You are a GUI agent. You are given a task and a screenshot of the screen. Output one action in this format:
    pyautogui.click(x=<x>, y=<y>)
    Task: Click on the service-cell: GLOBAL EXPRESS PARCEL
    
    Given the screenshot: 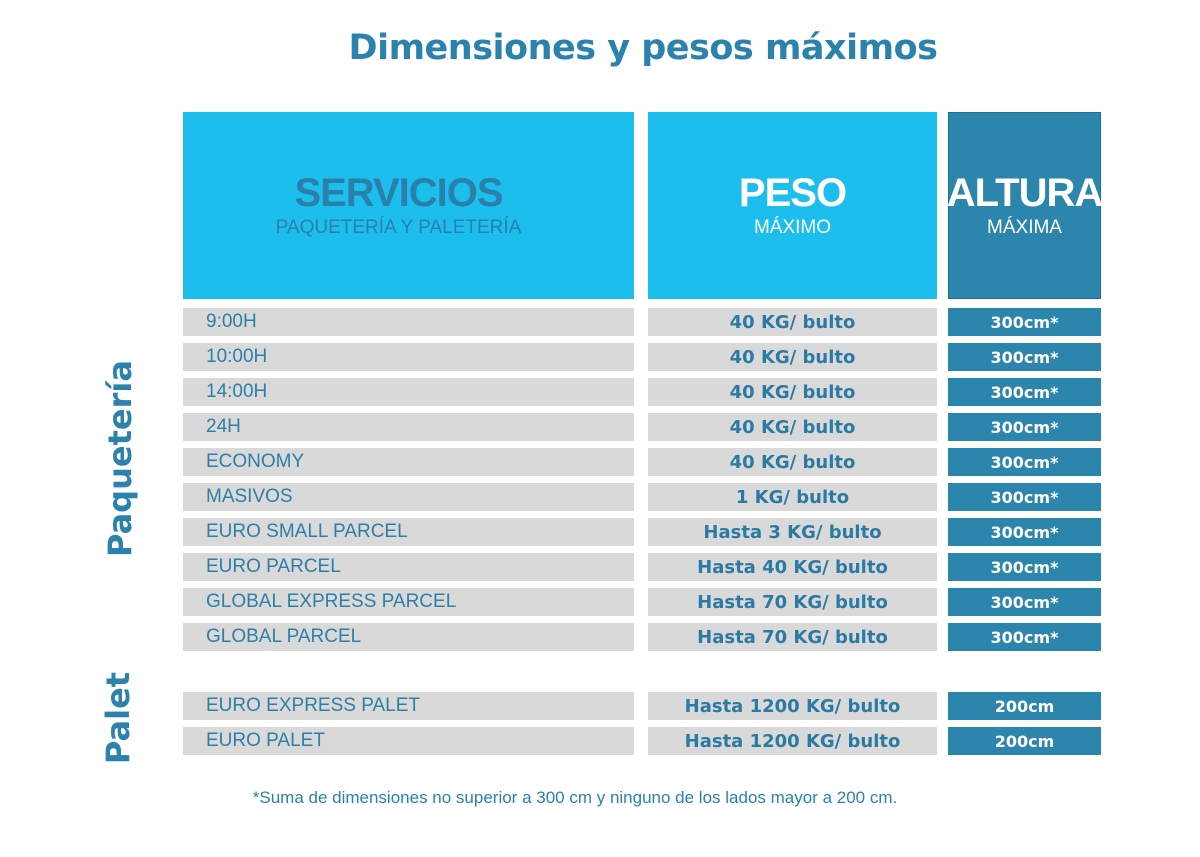 What is the action you would take?
    pyautogui.click(x=408, y=602)
    